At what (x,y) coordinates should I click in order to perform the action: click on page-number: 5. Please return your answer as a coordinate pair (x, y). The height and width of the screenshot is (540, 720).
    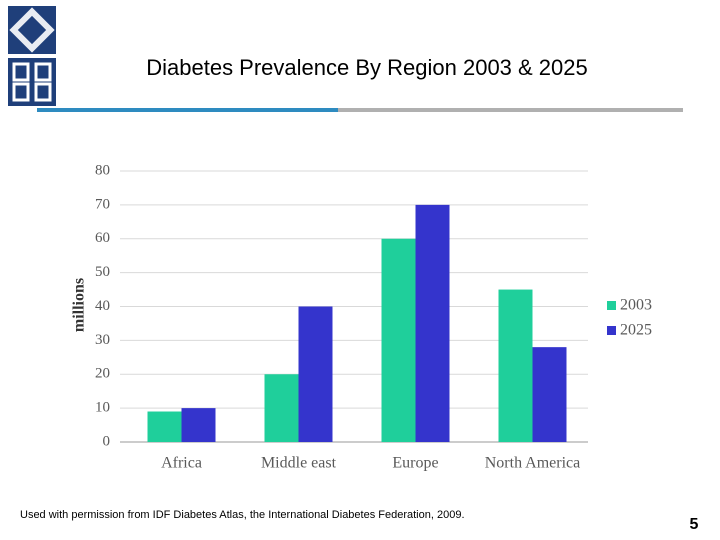
    Looking at the image, I should click on (694, 524).